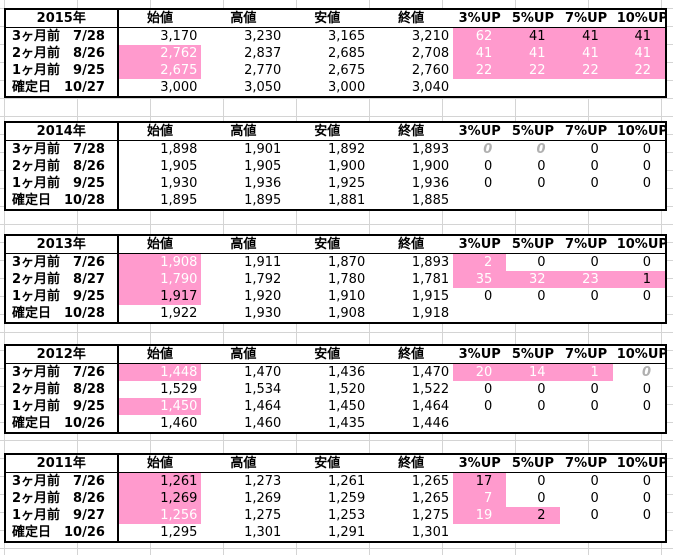  What do you see at coordinates (430, 296) in the screenshot?
I see `cell-close: 1,915` at bounding box center [430, 296].